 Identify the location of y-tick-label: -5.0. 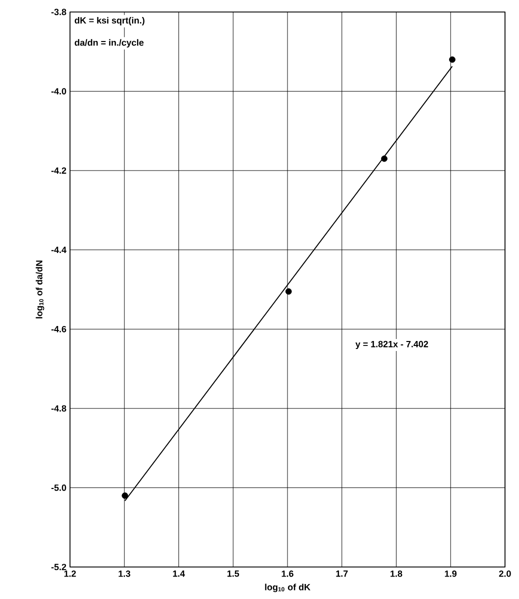
(58, 487).